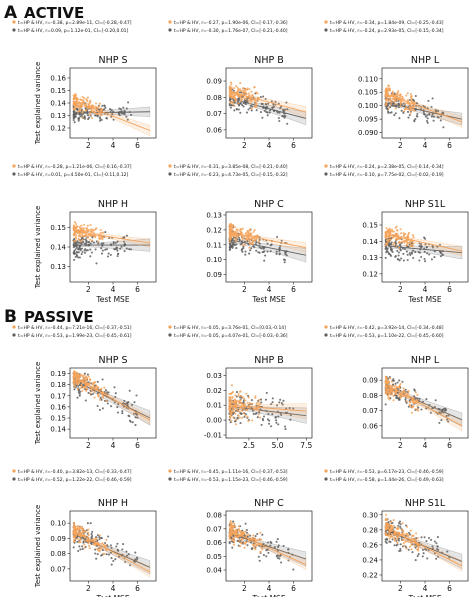 This screenshot has height=597, width=474. What do you see at coordinates (113, 399) in the screenshot?
I see `fit-line` at bounding box center [113, 399].